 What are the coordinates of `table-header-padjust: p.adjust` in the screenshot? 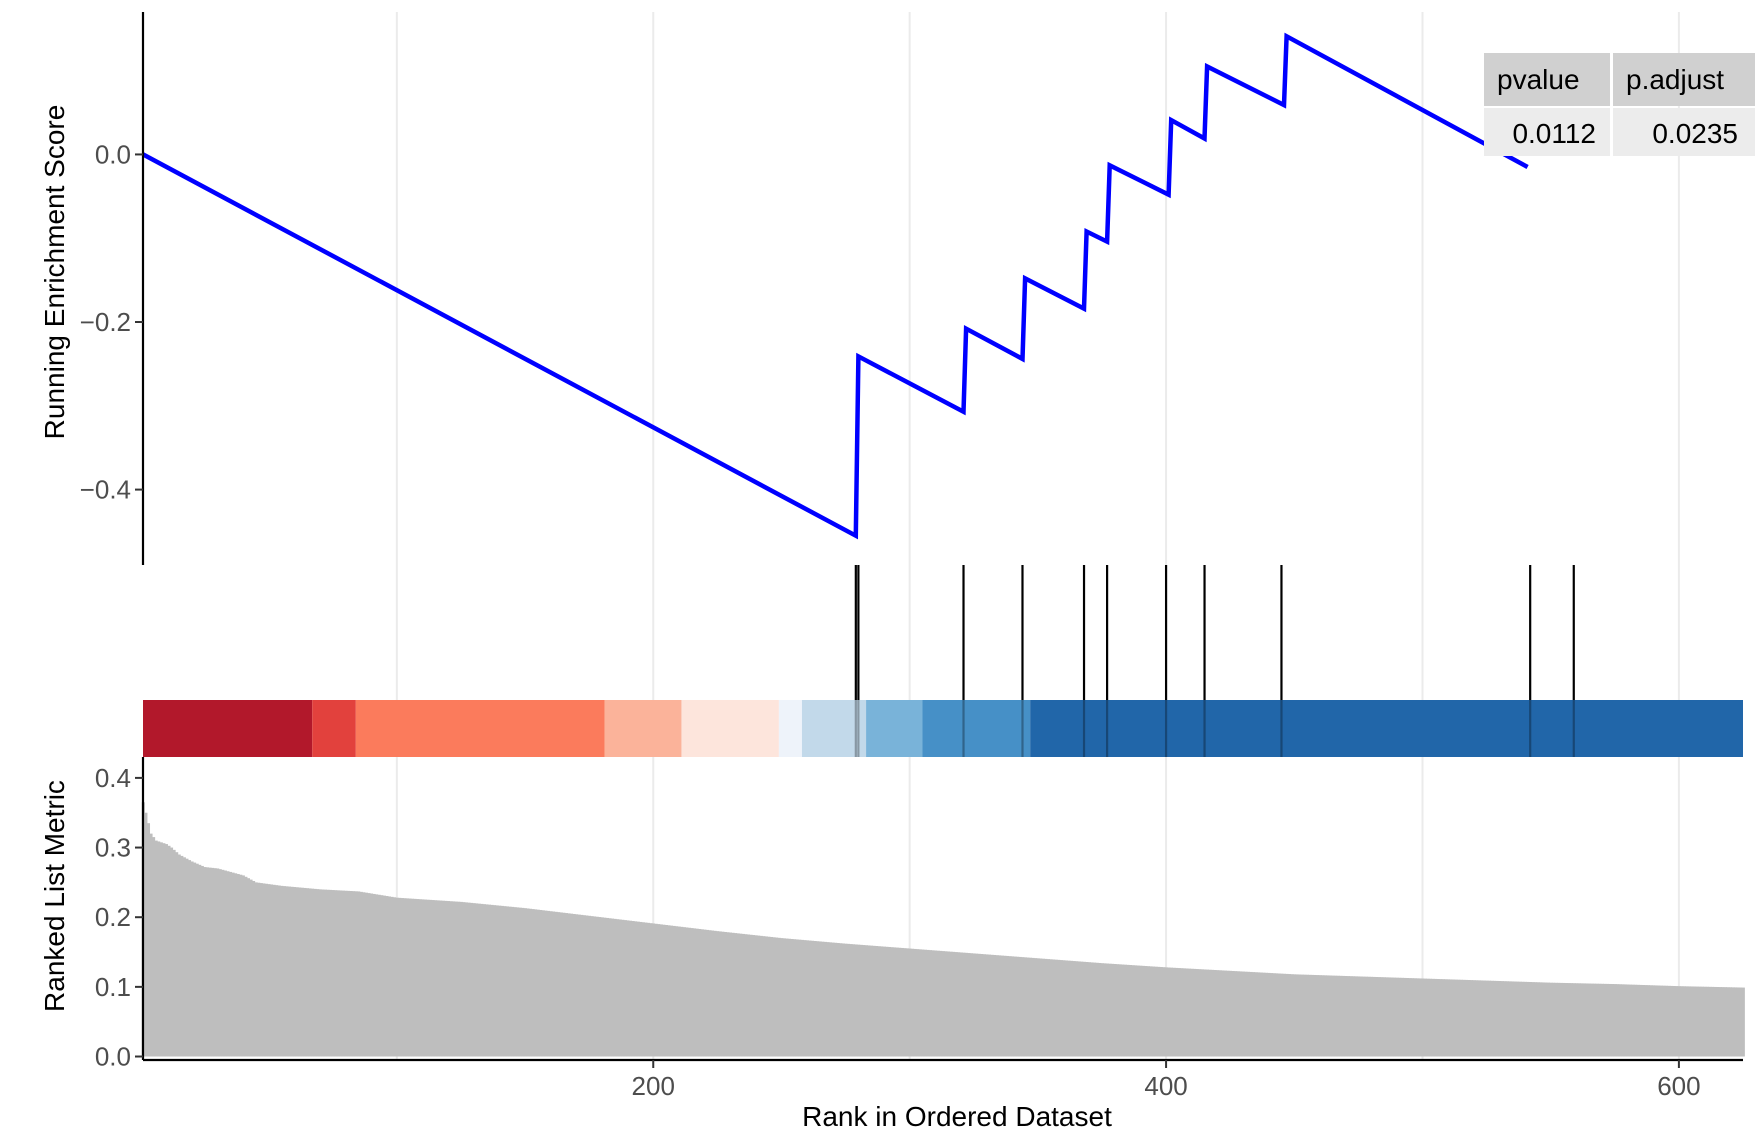 It's located at (1675, 79).